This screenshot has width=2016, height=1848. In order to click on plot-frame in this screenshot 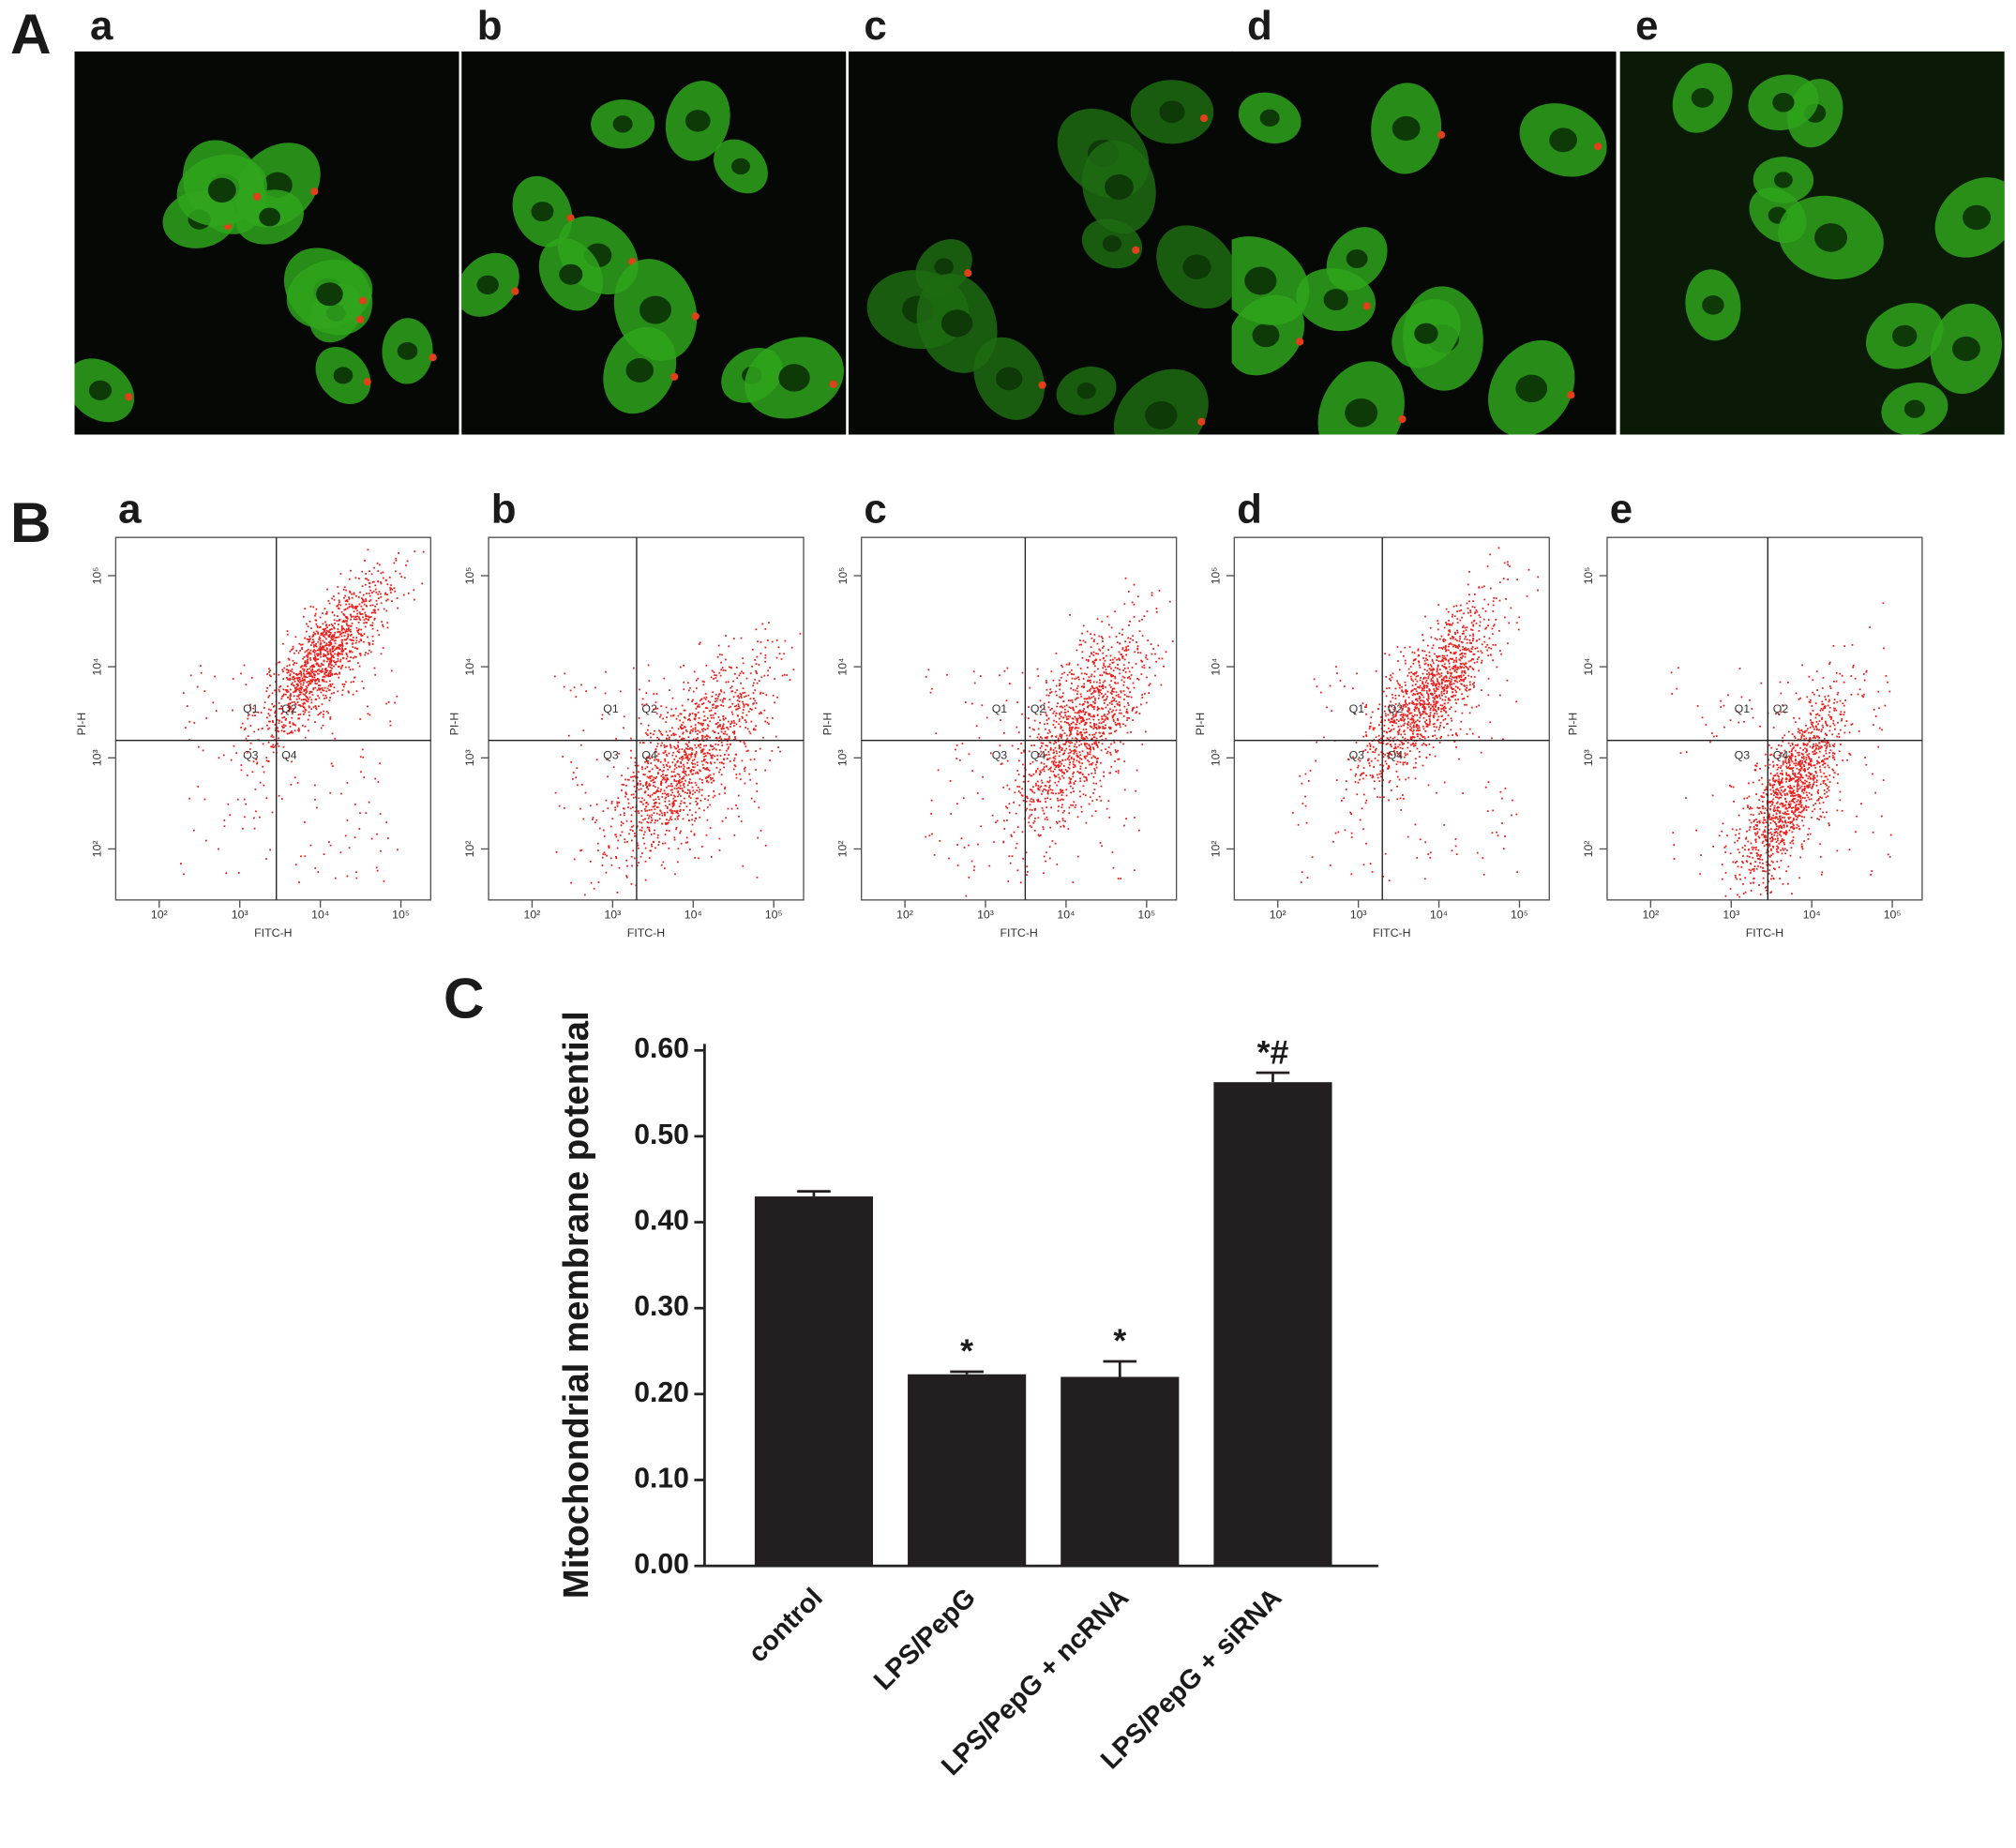, I will do `click(1391, 718)`.